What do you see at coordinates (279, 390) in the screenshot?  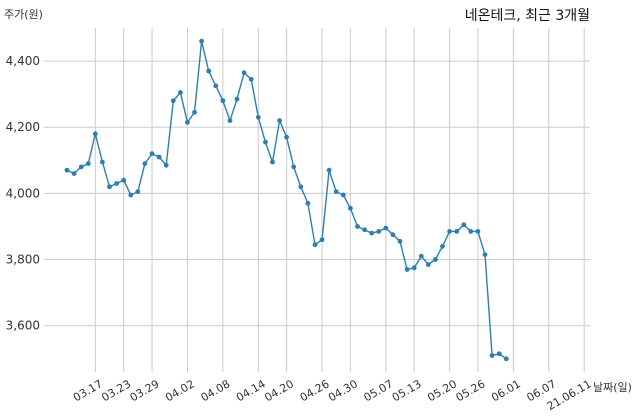 I see `x-tick-label: 04.20` at bounding box center [279, 390].